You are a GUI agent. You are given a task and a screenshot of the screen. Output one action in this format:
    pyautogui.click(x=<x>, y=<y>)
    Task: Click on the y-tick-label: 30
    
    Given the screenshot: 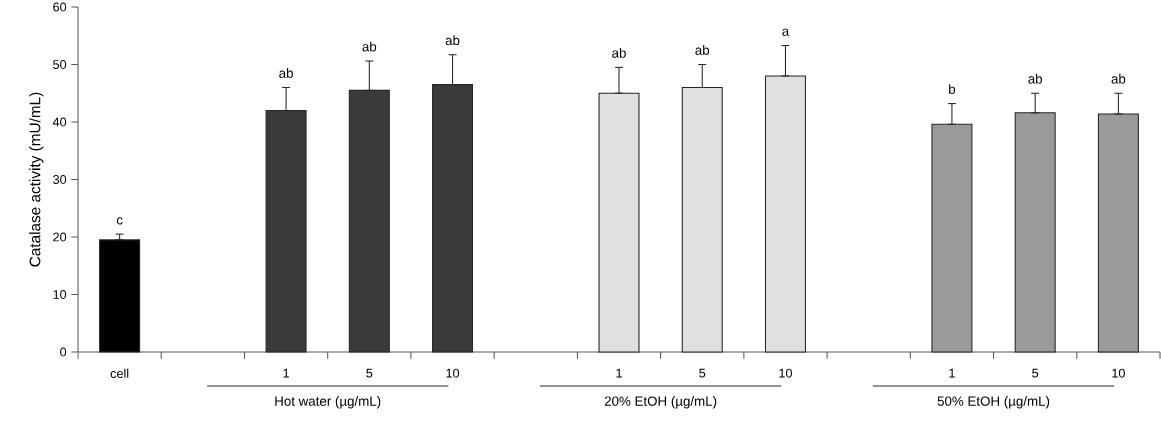 What is the action you would take?
    pyautogui.click(x=60, y=179)
    